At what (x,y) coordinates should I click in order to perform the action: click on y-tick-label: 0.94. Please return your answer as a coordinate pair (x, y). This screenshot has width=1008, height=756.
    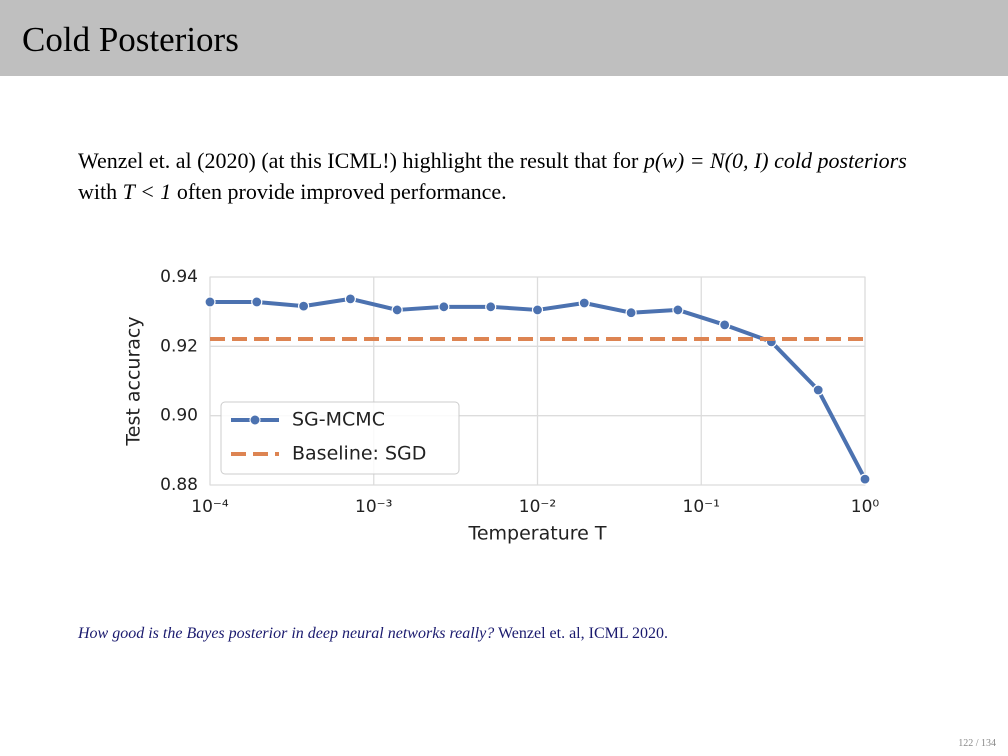
    Looking at the image, I should click on (179, 277).